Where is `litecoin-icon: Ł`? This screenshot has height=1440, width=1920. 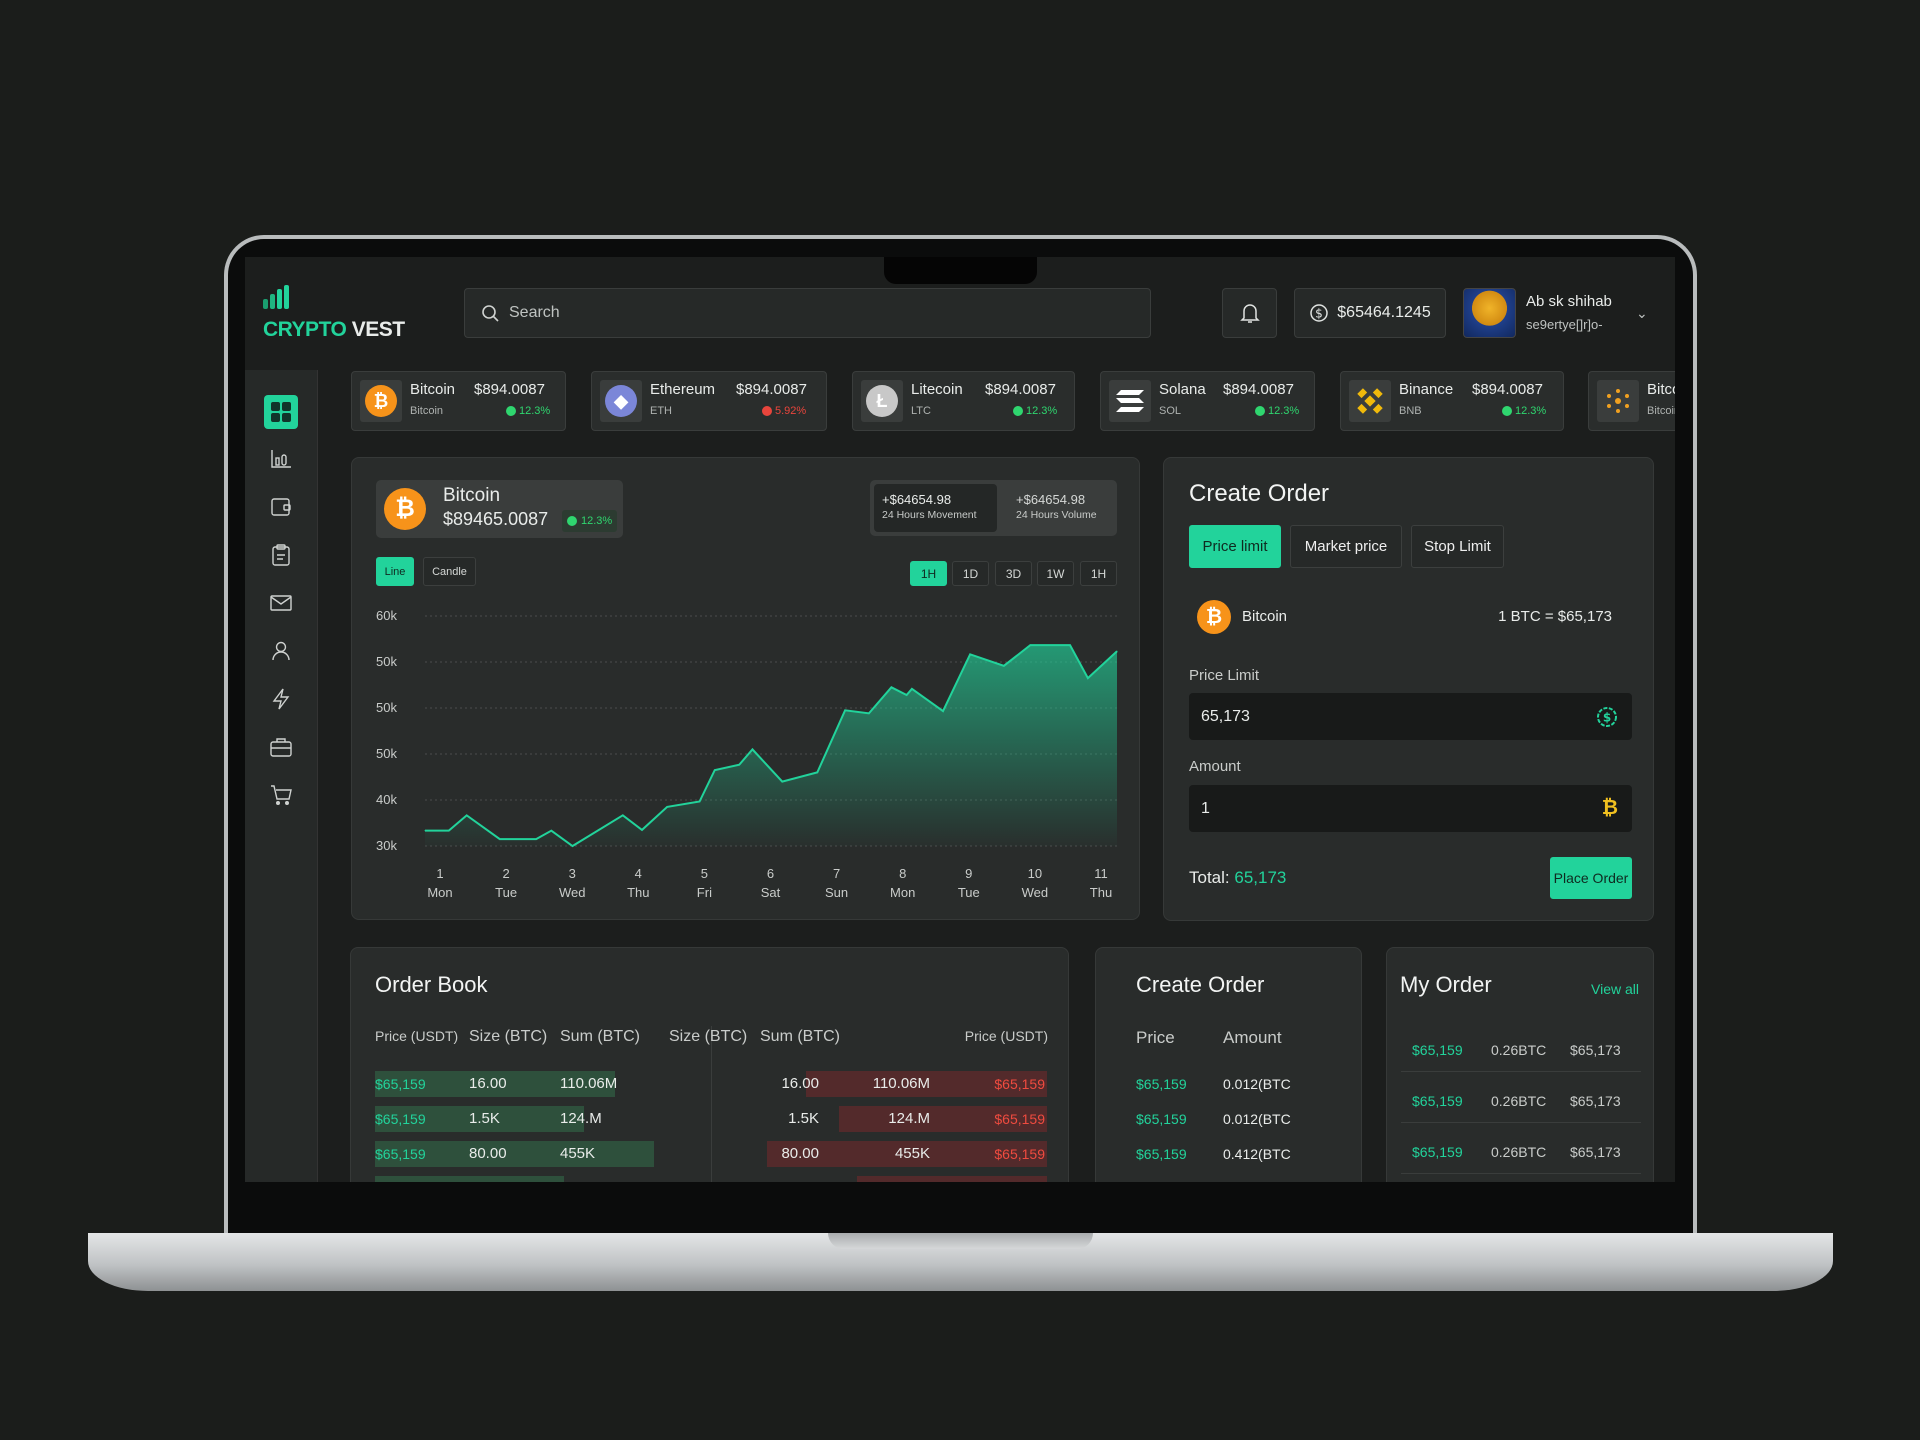 litecoin-icon: Ł is located at coordinates (882, 401).